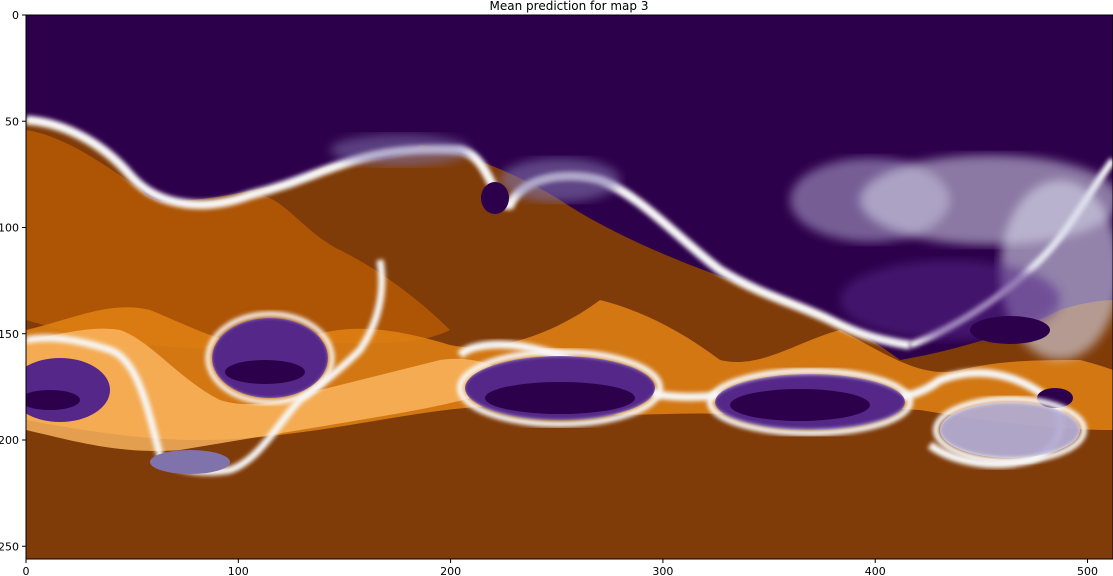 The height and width of the screenshot is (576, 1113). Describe the element at coordinates (13, 281) in the screenshot. I see `y-axis: 0 50 100 150 200 250` at that location.